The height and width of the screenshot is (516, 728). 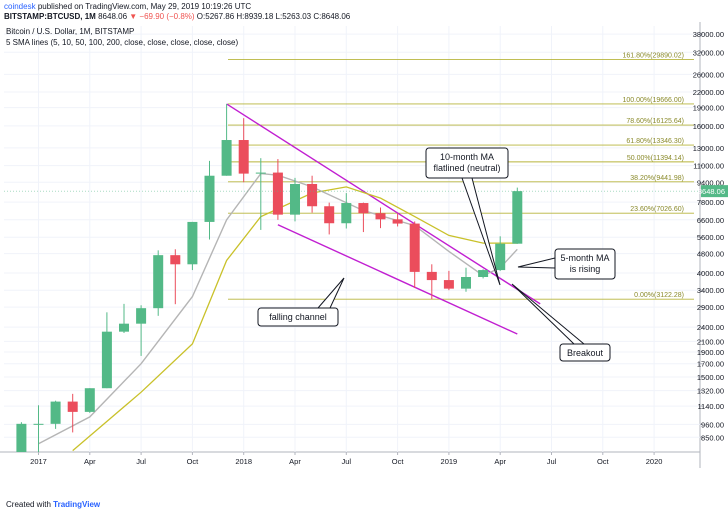 I want to click on footer: Created with TradingView, so click(x=53, y=504).